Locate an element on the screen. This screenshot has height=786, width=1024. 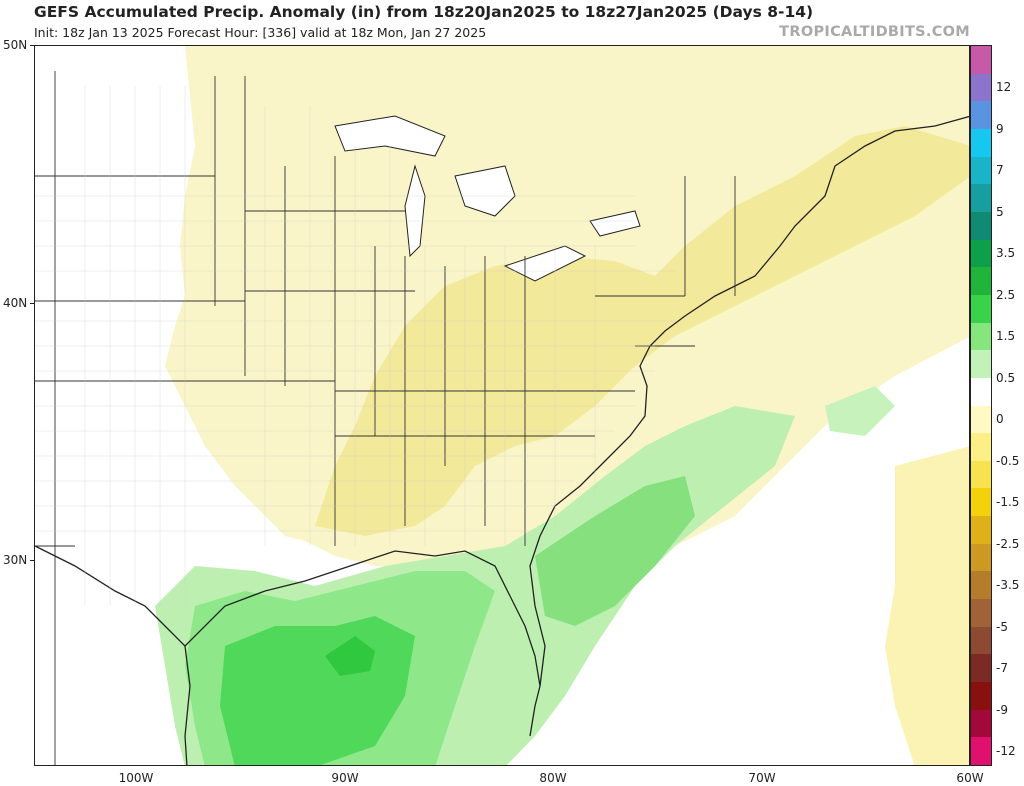
colorbar-label: 7 is located at coordinates (1000, 170).